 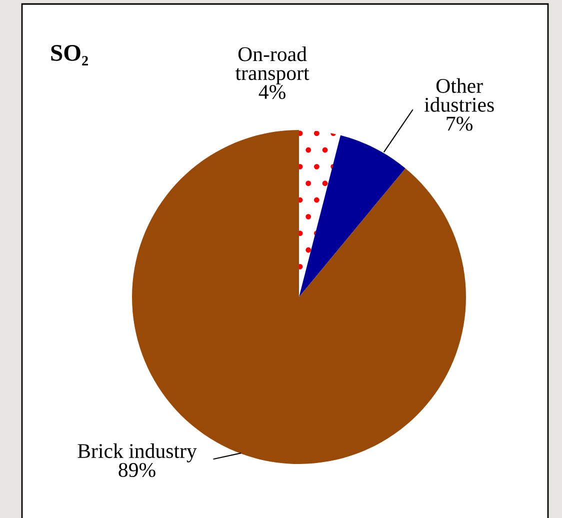 I want to click on slice-label: Brick industry, so click(x=137, y=452).